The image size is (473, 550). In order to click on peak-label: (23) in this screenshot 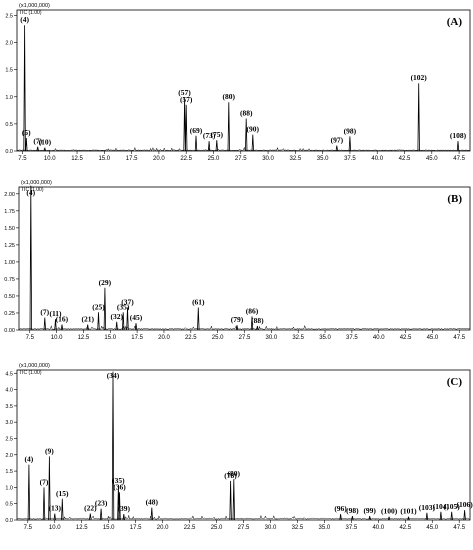, I will do `click(101, 503)`.